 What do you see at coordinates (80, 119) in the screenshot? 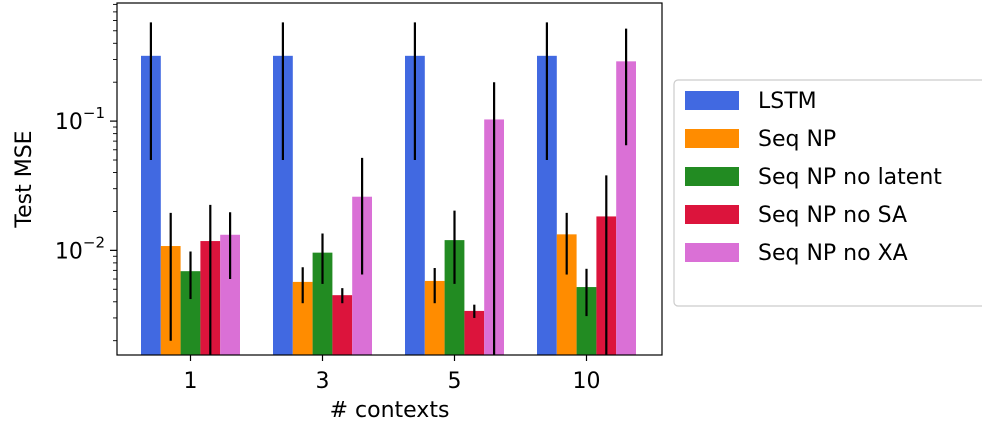
I see `y-tick-label: 10⁻¹` at bounding box center [80, 119].